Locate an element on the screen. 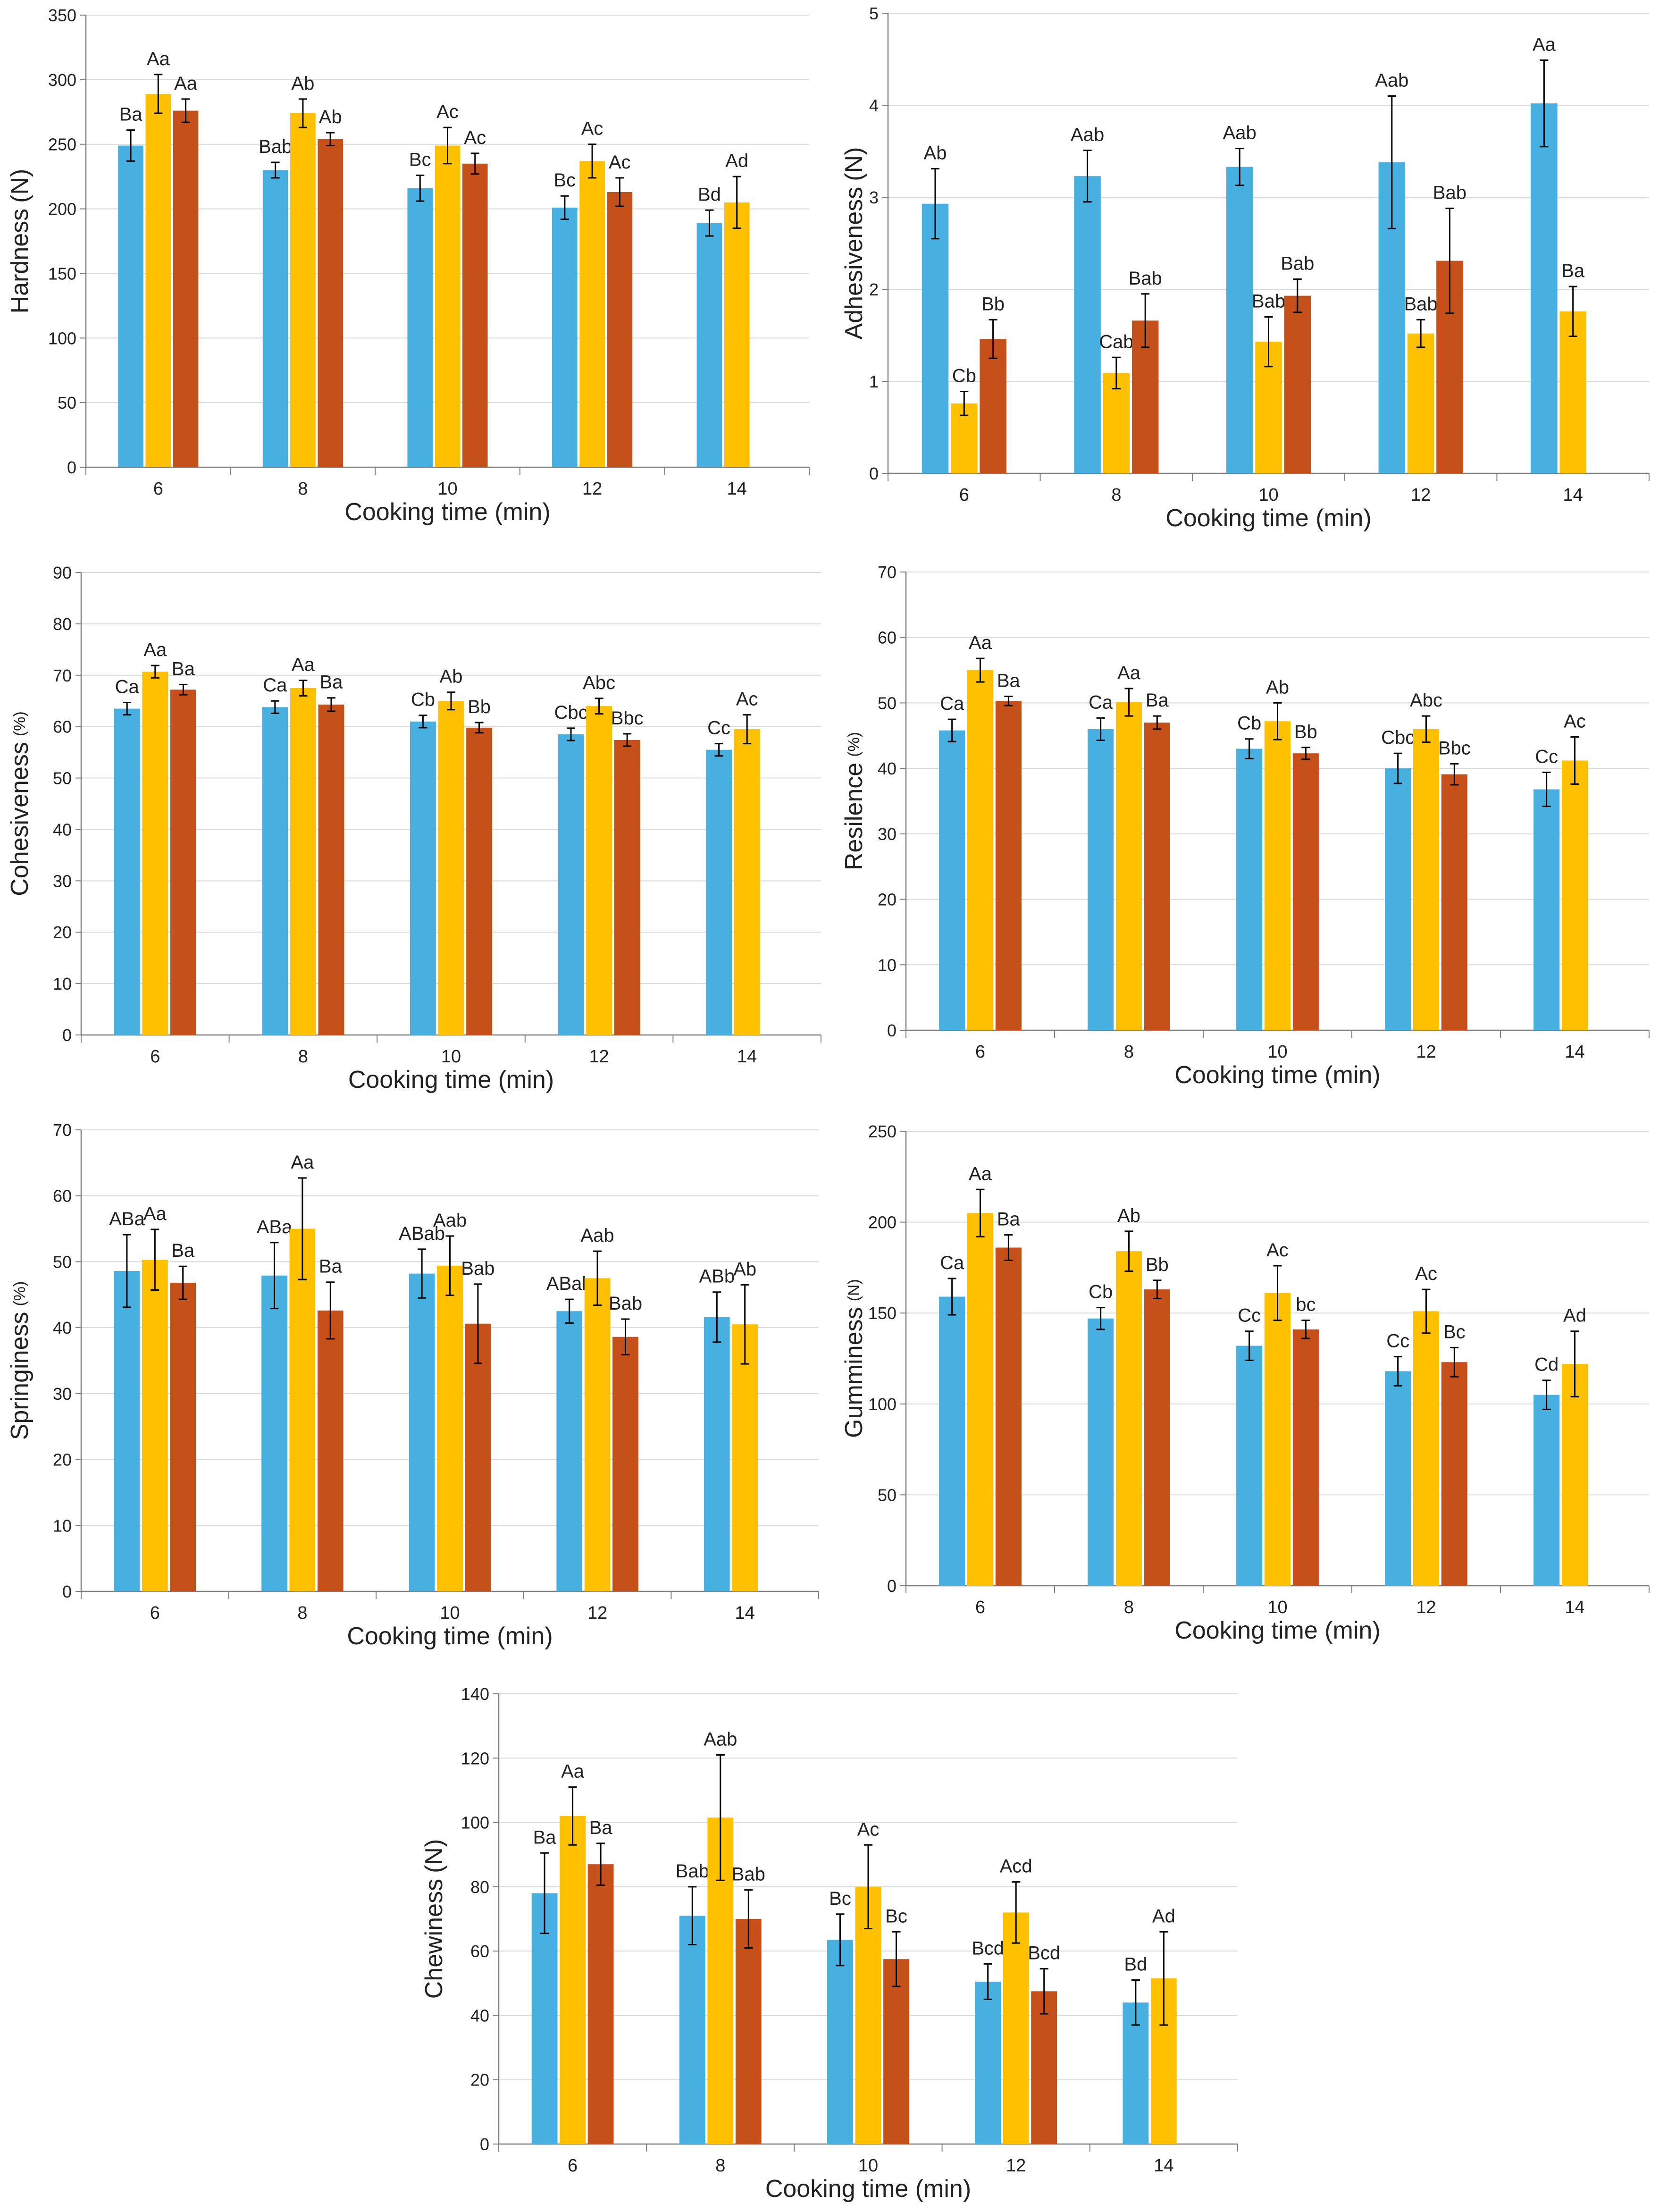 Image resolution: width=1659 pixels, height=2212 pixels. y-tick-label: 30 is located at coordinates (888, 834).